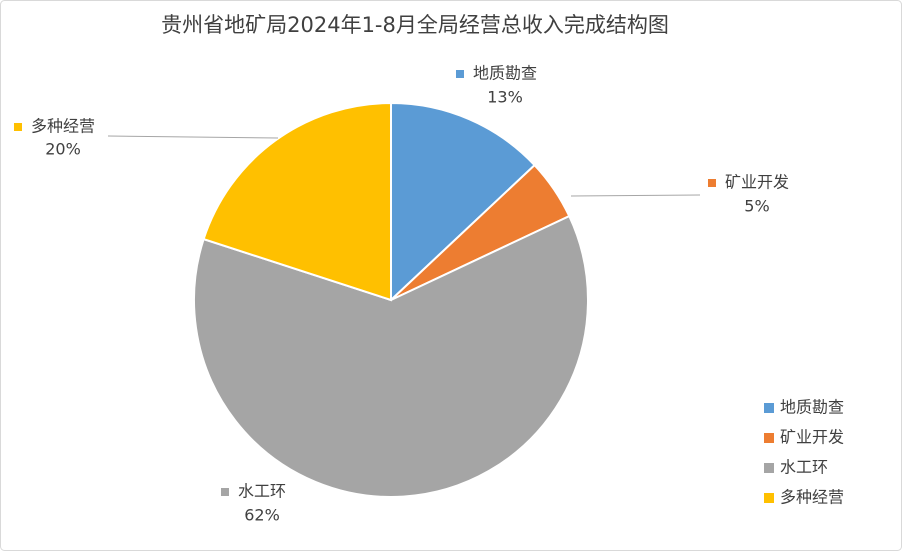 Image resolution: width=902 pixels, height=551 pixels. What do you see at coordinates (812, 497) in the screenshot?
I see `legend-label: 多种经营` at bounding box center [812, 497].